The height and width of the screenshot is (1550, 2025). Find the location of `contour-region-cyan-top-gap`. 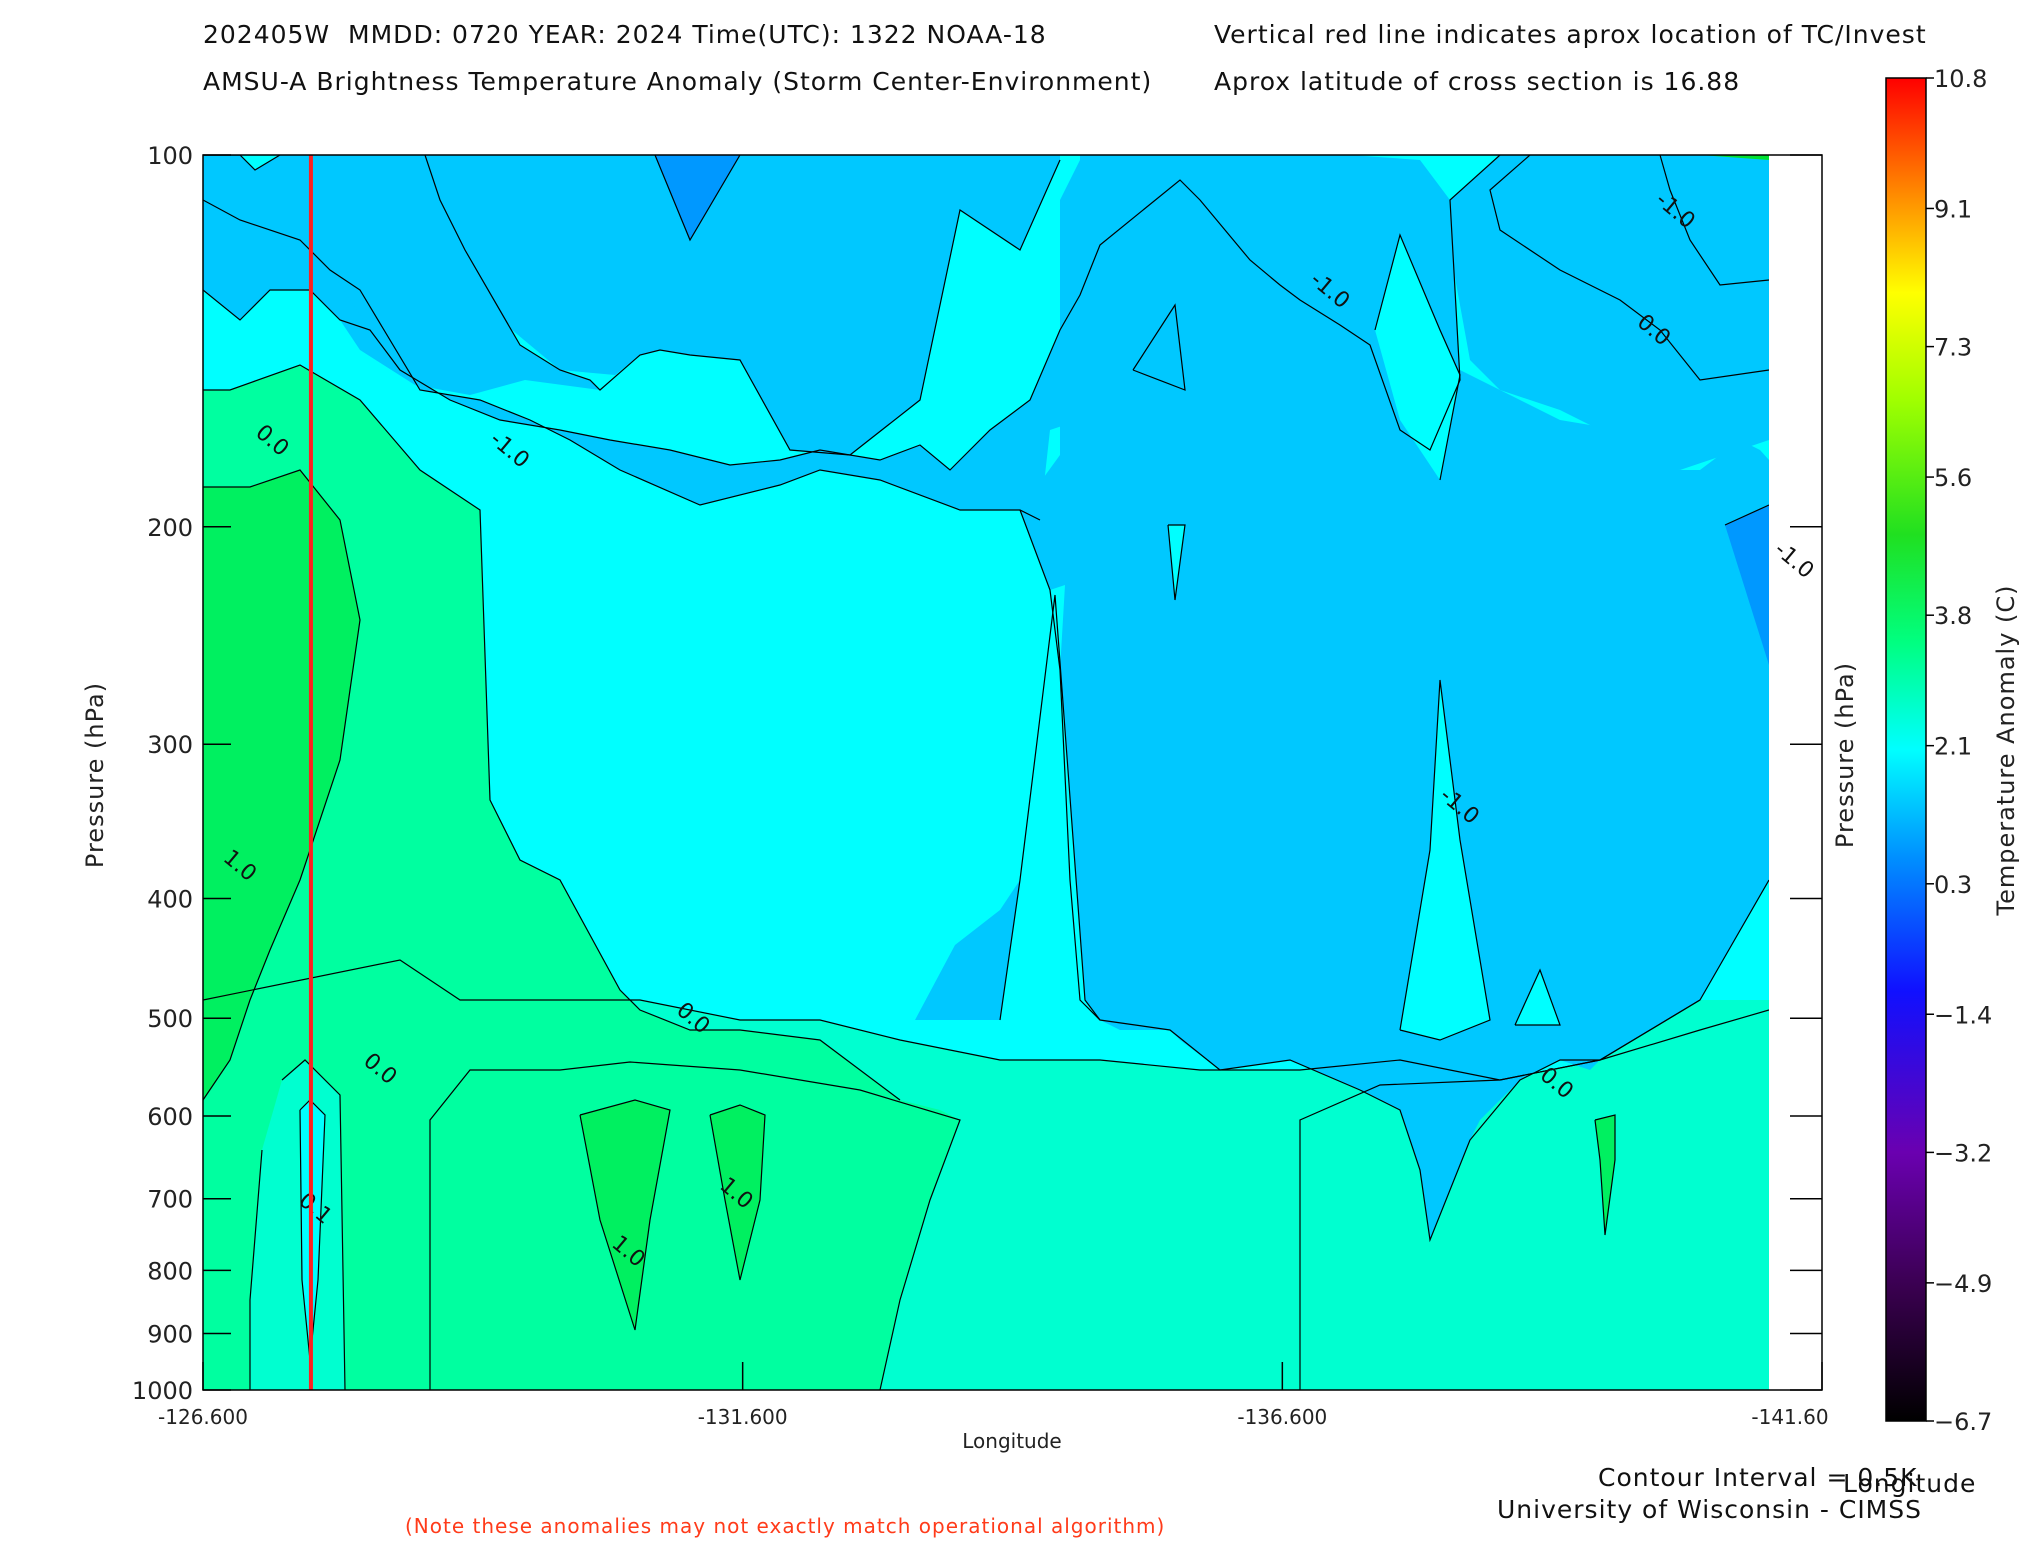

contour-region-cyan-top-gap is located at coordinates (1070, 177).